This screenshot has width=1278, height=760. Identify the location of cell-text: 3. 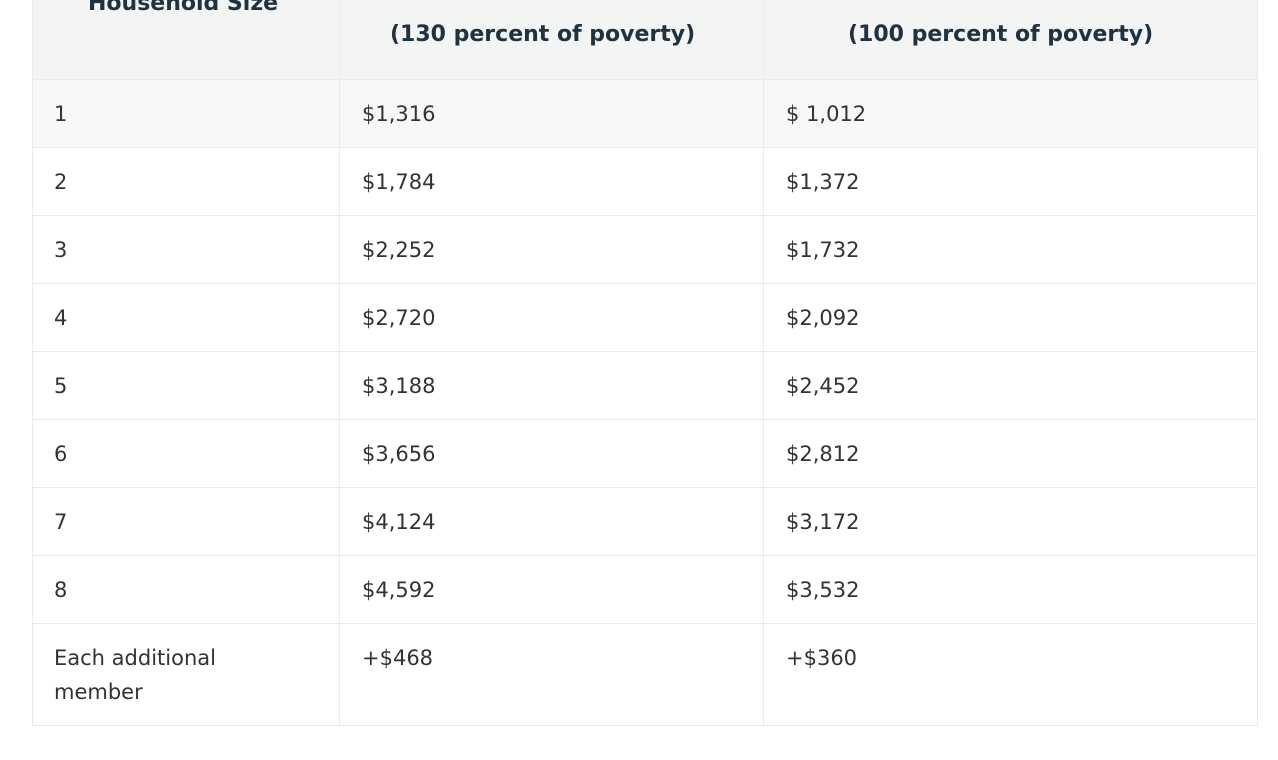
(61, 250).